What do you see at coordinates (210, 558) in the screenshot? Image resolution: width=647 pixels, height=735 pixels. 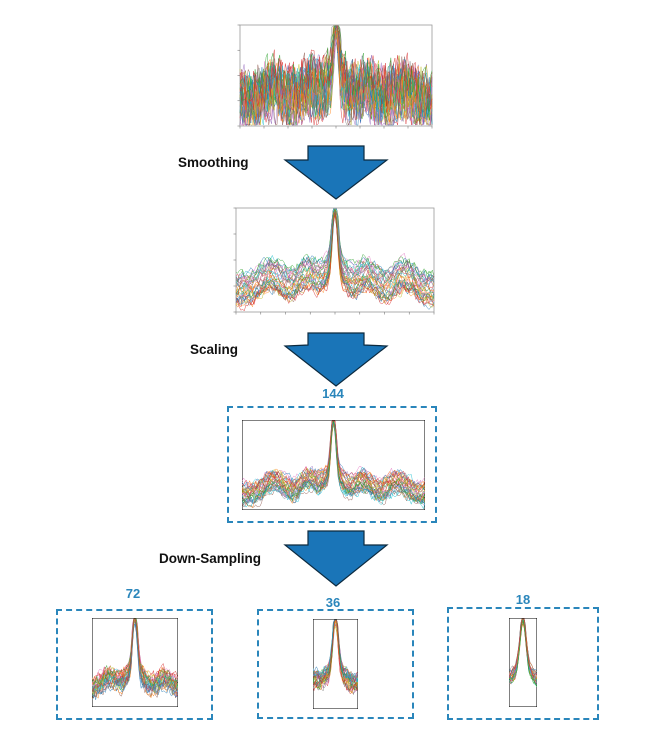 I see `down-sampling-label: Down-Sampling` at bounding box center [210, 558].